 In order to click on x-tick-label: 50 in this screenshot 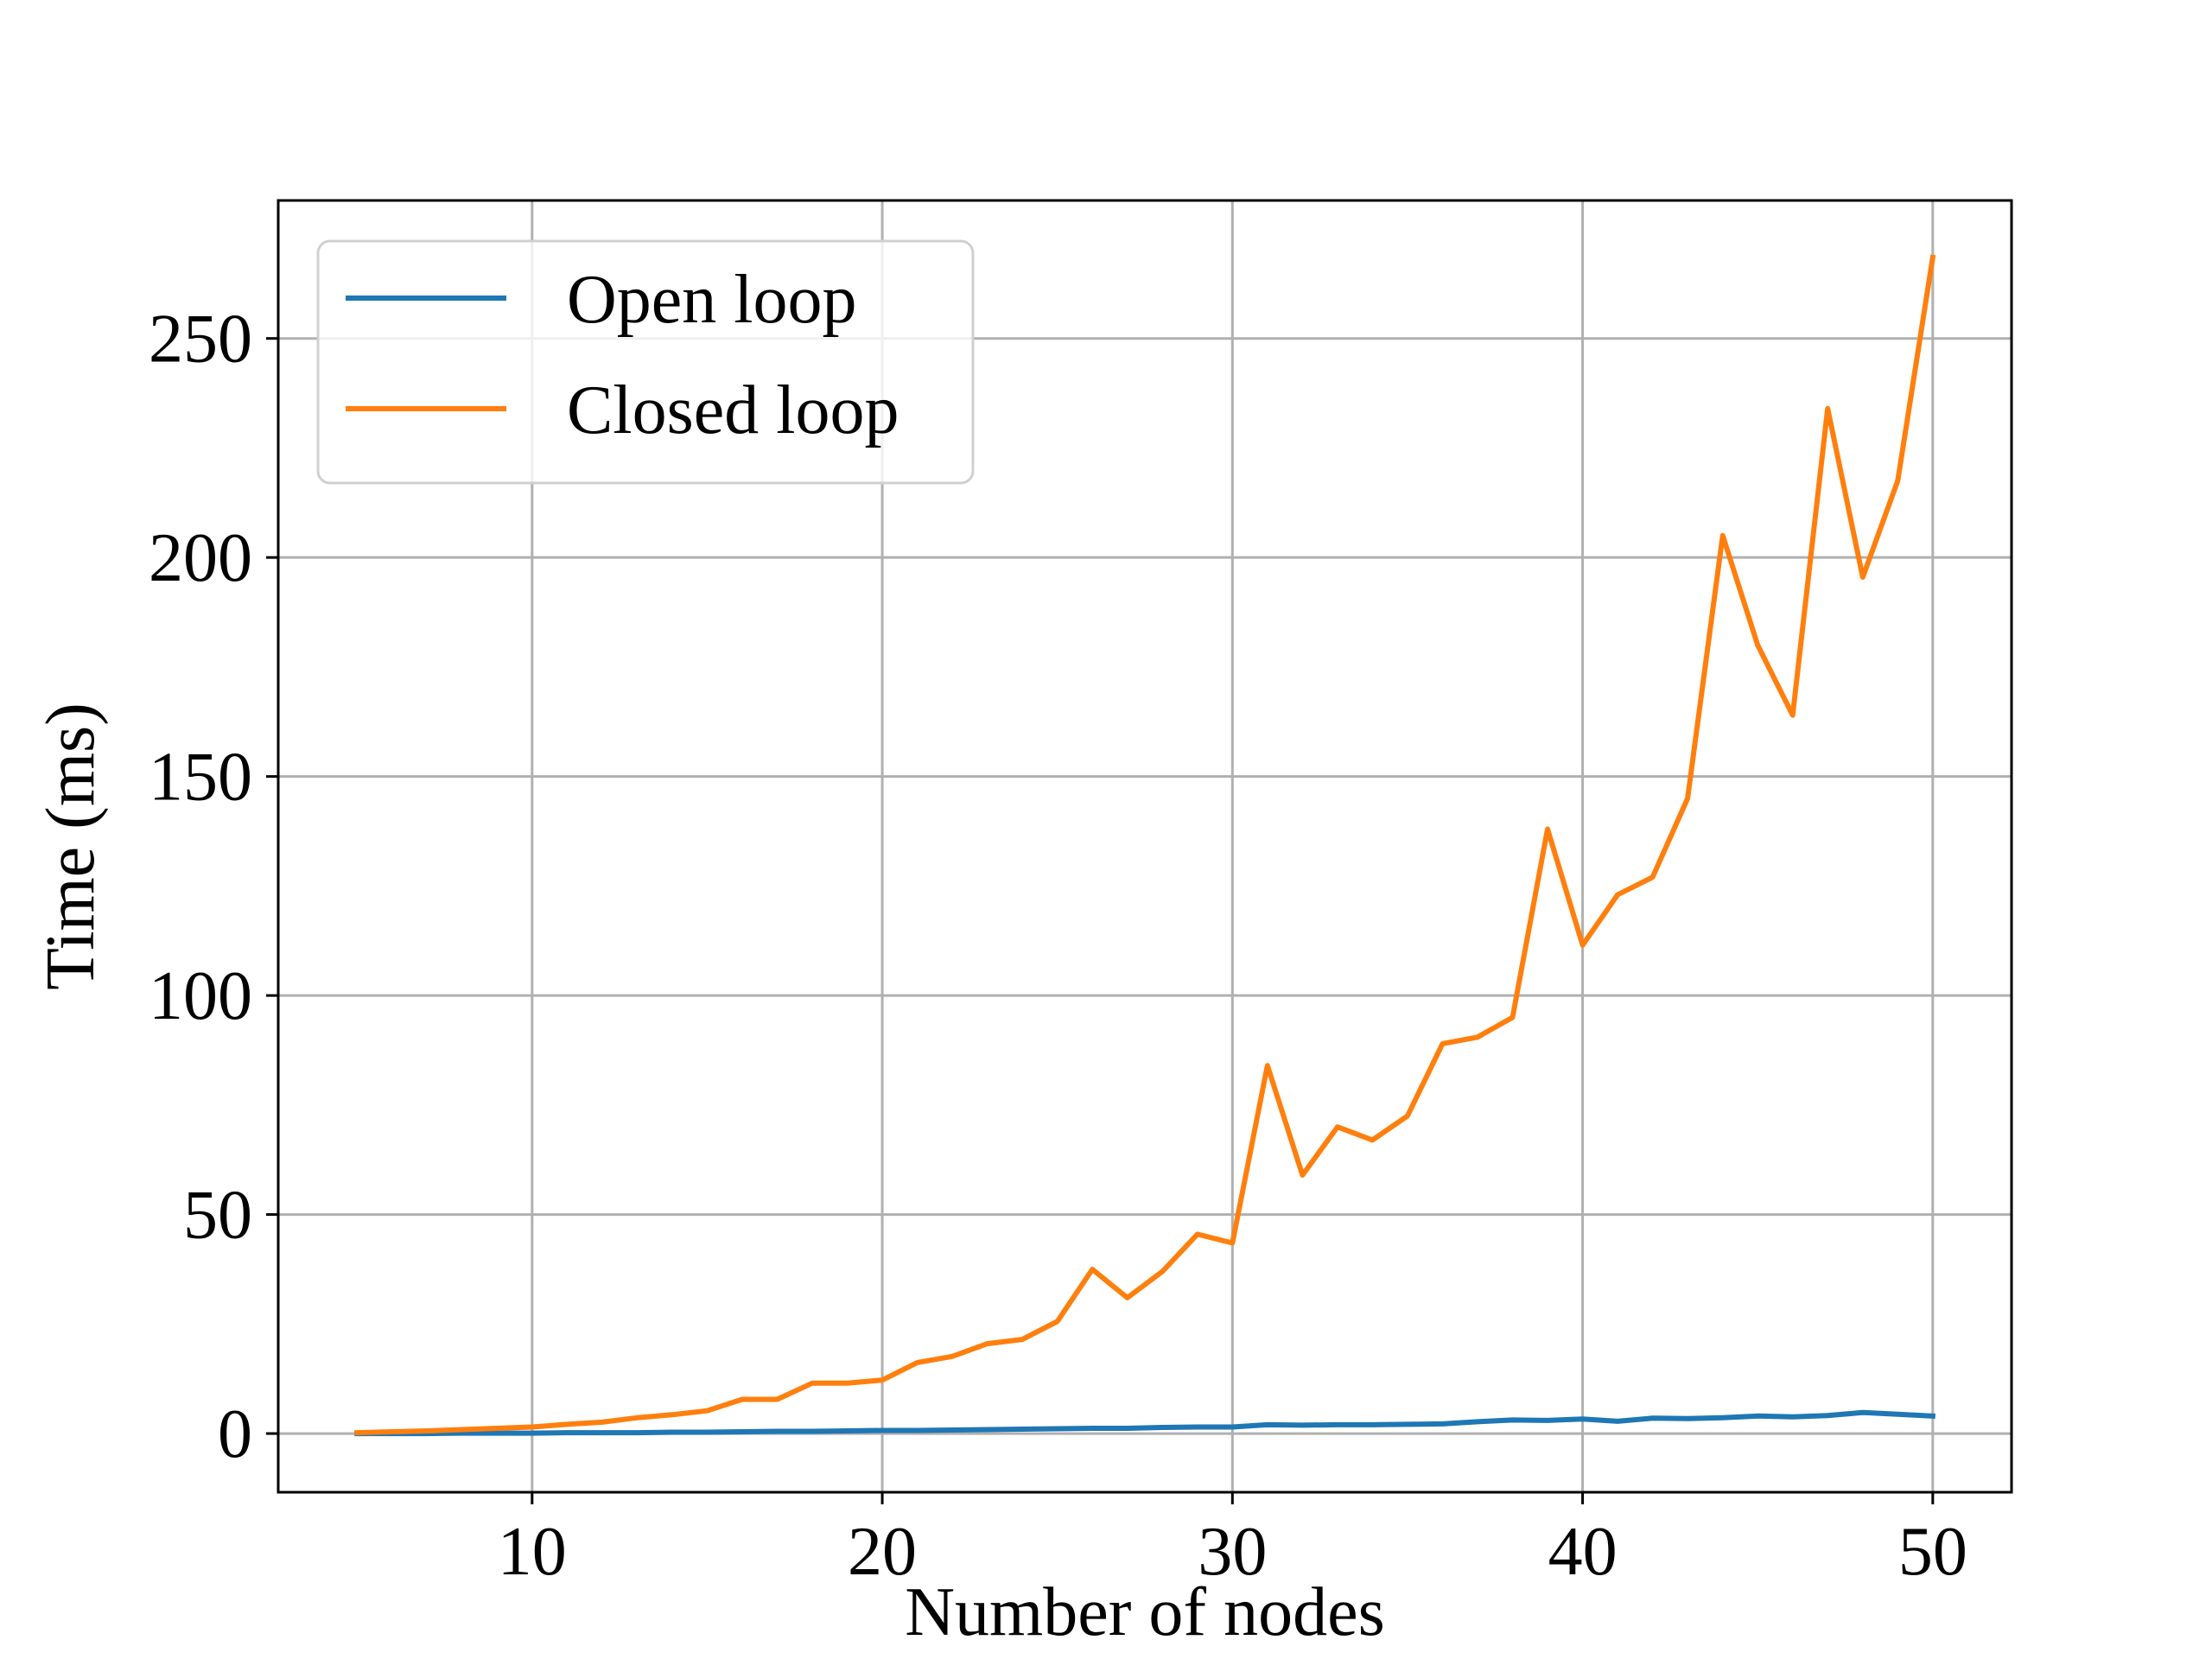, I will do `click(1932, 1552)`.